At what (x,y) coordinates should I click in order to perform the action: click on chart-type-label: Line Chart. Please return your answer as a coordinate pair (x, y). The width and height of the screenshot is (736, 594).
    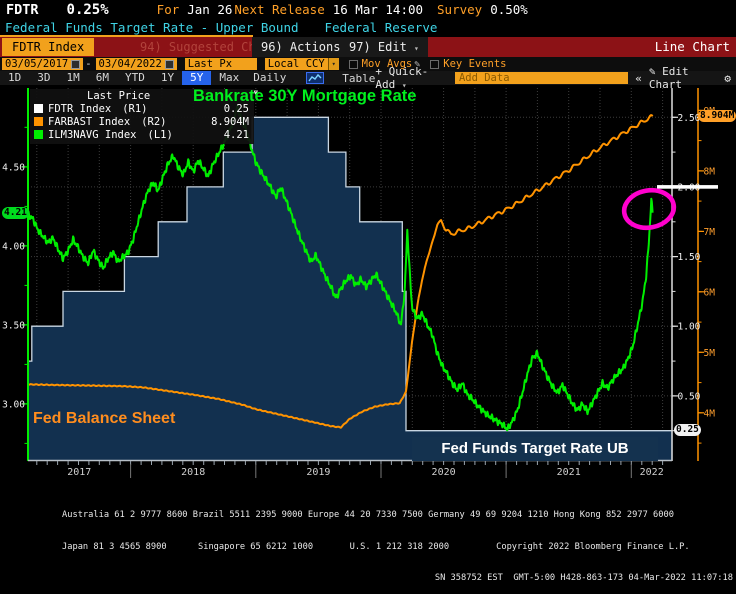
    Looking at the image, I should click on (692, 46).